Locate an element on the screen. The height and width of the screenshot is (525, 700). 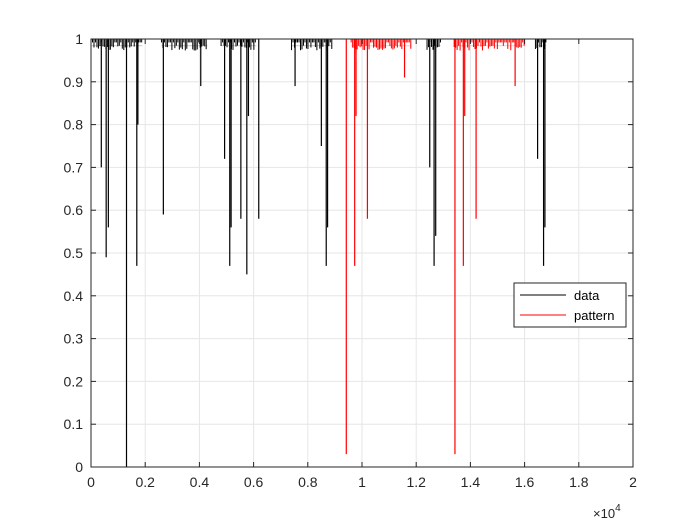
y-tick-label: 0.4 is located at coordinates (74, 296).